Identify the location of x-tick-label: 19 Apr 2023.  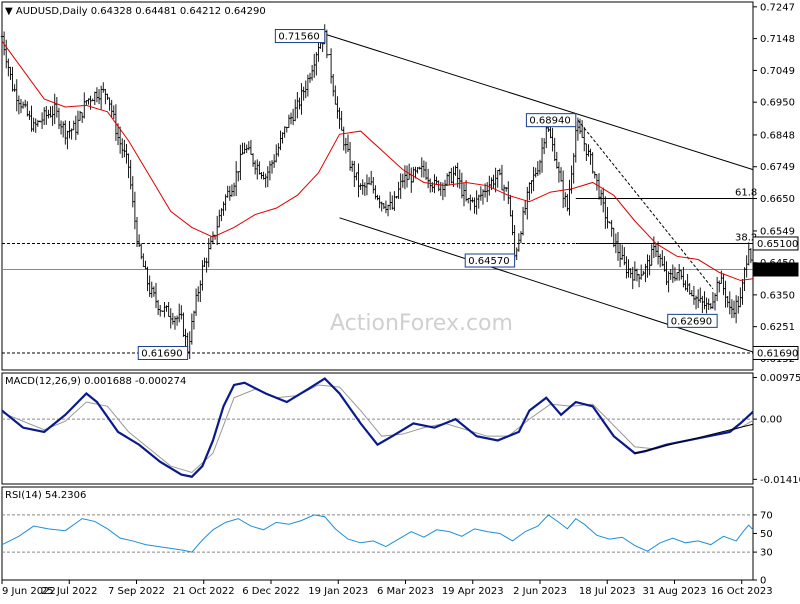
(473, 591).